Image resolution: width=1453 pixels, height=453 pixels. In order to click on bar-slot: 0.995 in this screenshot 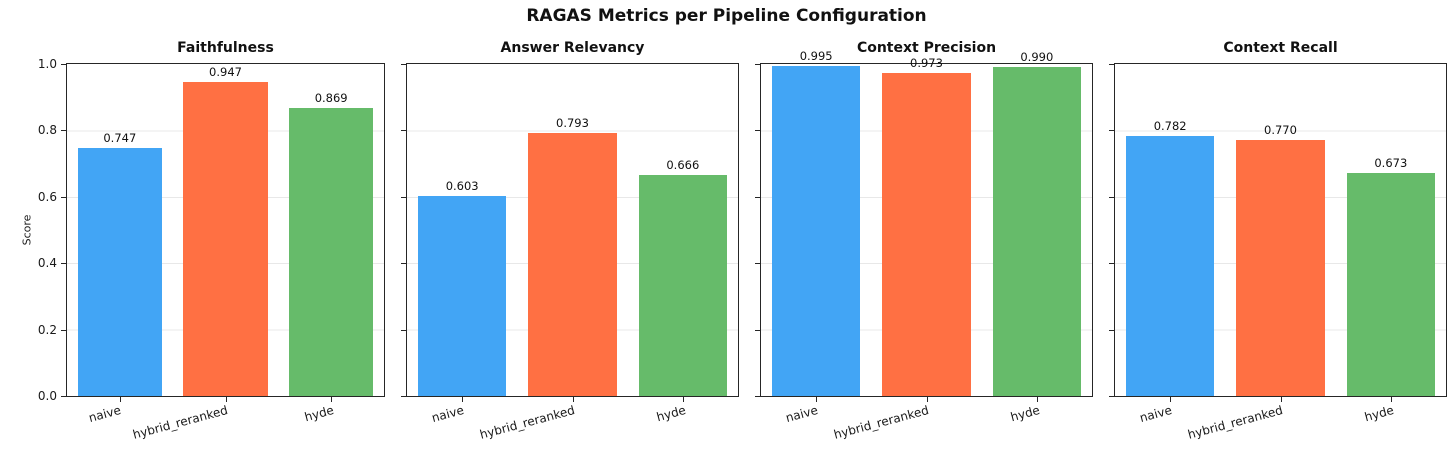, I will do `click(816, 222)`.